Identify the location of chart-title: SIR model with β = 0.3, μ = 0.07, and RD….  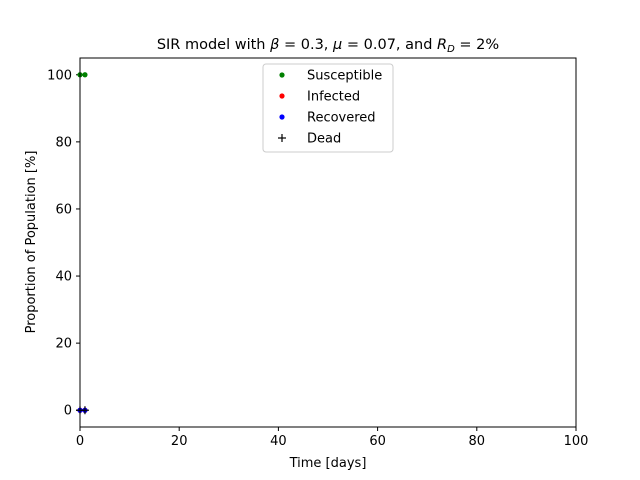
(328, 46).